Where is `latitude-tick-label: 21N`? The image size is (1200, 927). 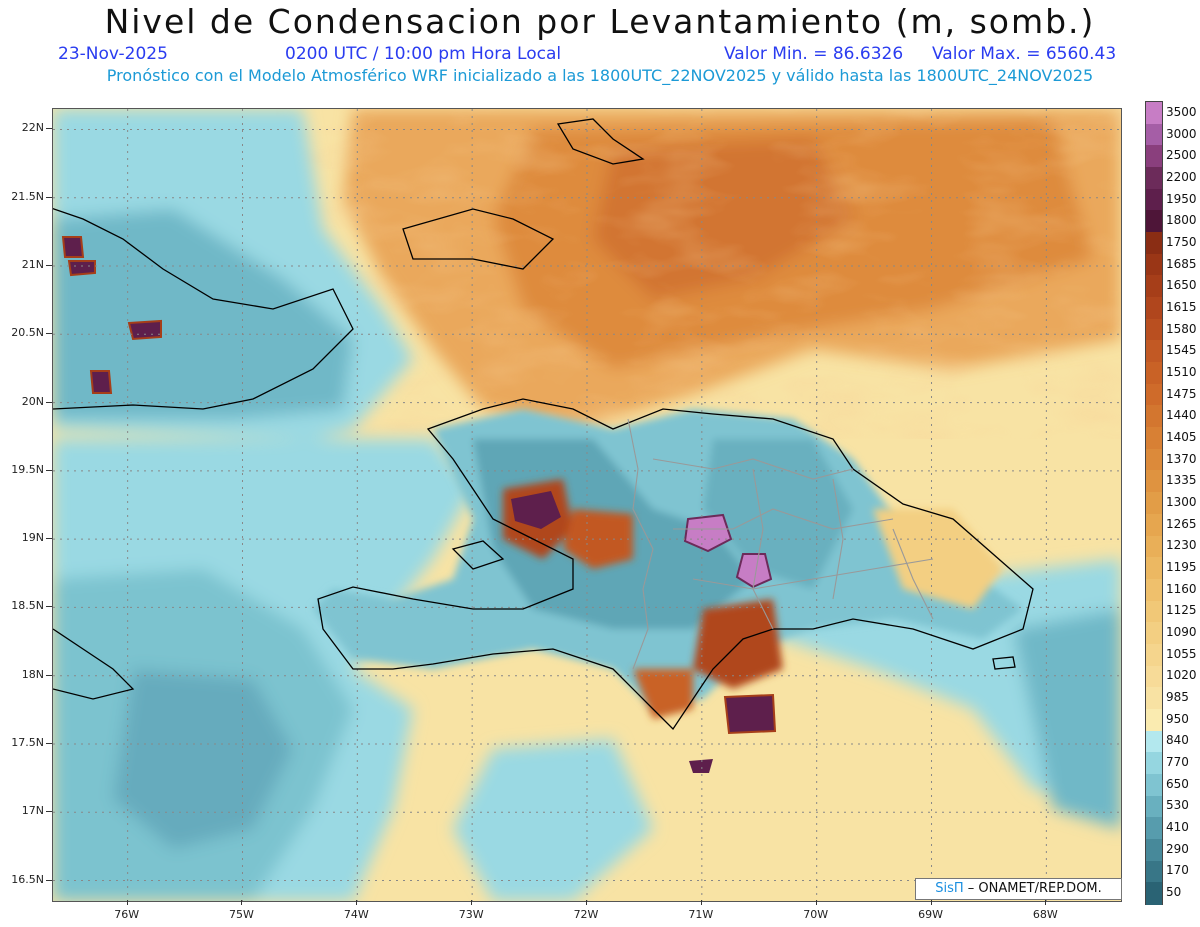
latitude-tick-label: 21N is located at coordinates (32, 265).